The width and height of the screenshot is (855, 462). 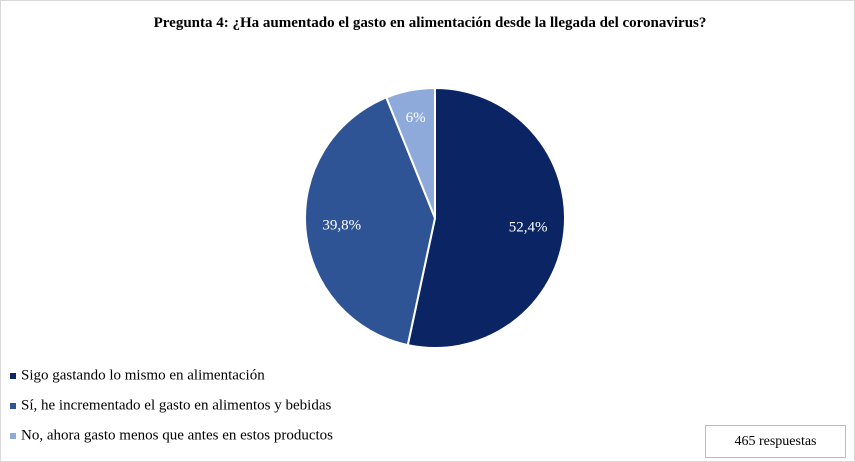 I want to click on data-label: 39,8%, so click(x=341, y=226).